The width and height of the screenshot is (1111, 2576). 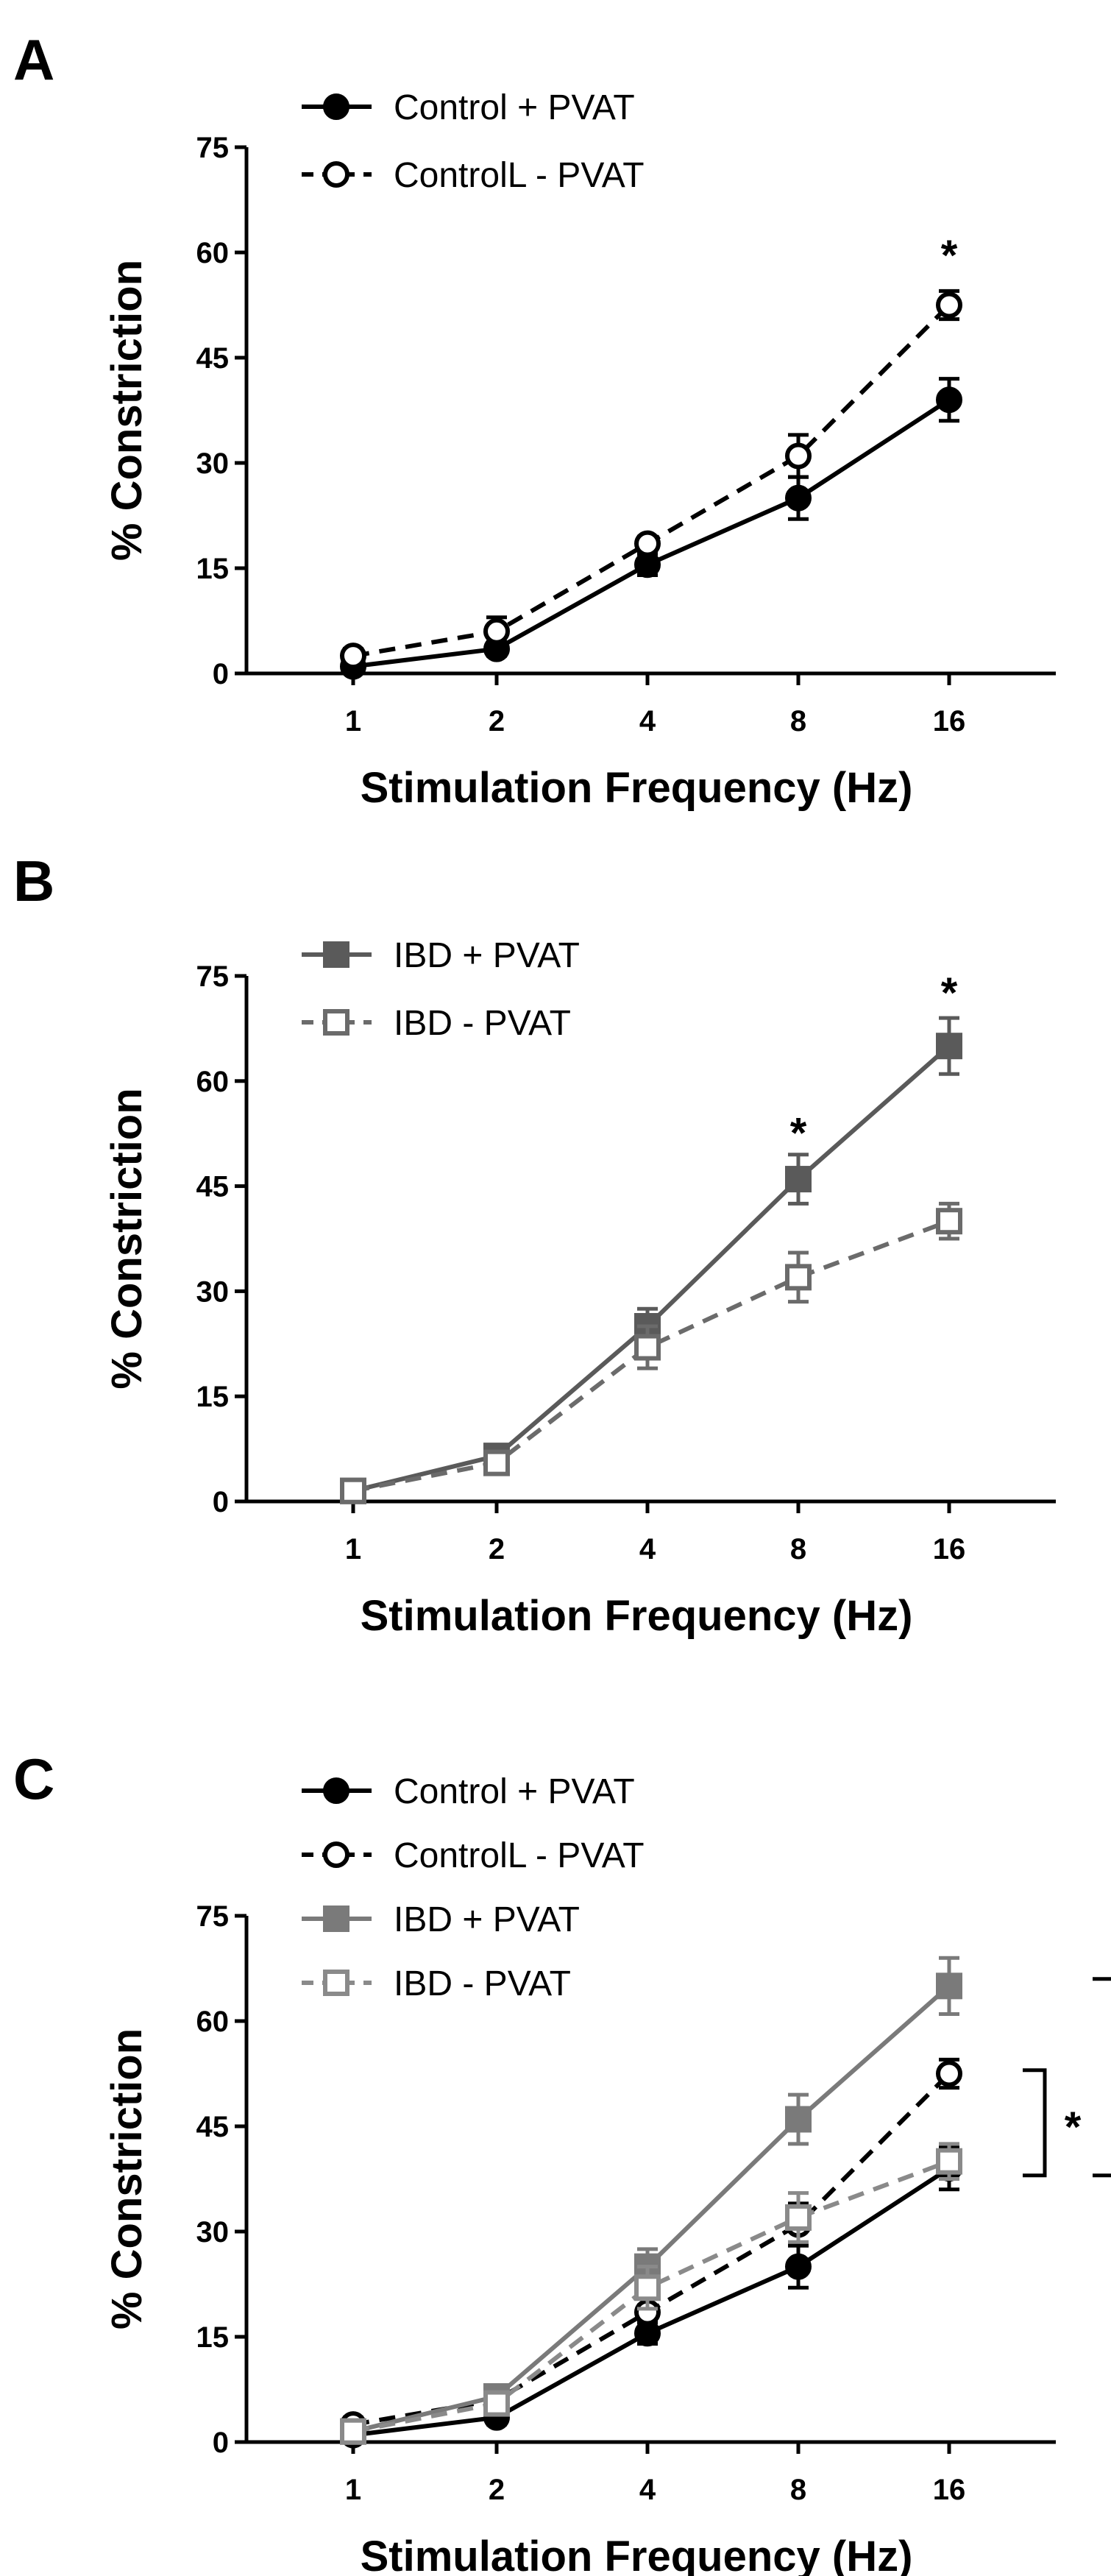 What do you see at coordinates (33, 881) in the screenshot?
I see `panel-letter: B` at bounding box center [33, 881].